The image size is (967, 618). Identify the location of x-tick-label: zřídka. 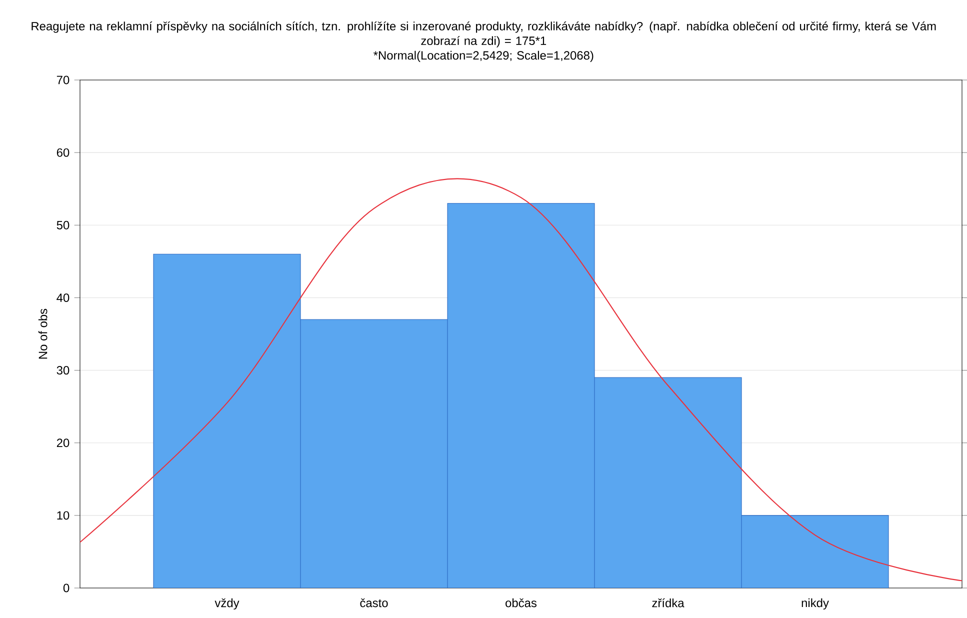
(668, 603).